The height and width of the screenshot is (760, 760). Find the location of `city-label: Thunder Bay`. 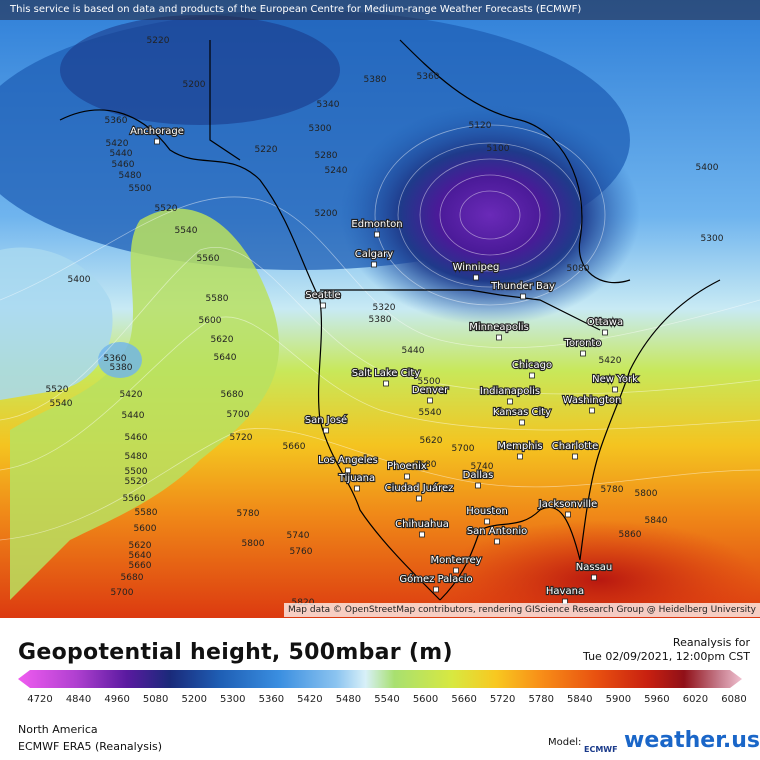

city-label: Thunder Bay is located at coordinates (522, 286).